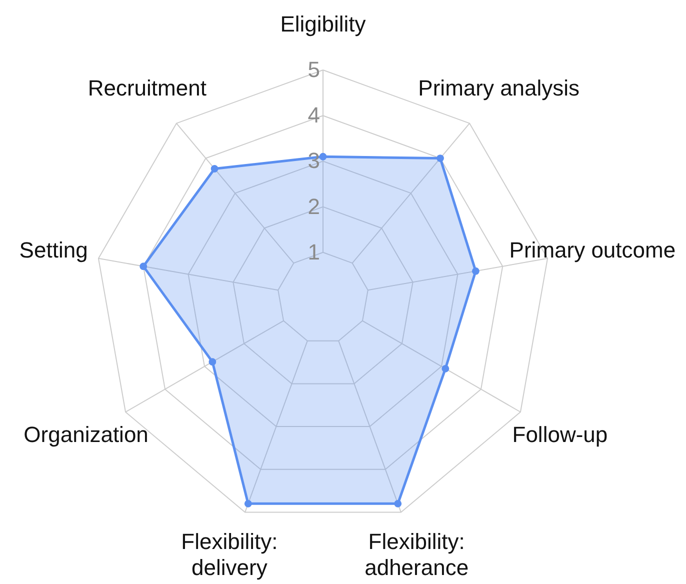 This screenshot has height=584, width=686. What do you see at coordinates (314, 206) in the screenshot?
I see `y-tick-label: 2` at bounding box center [314, 206].